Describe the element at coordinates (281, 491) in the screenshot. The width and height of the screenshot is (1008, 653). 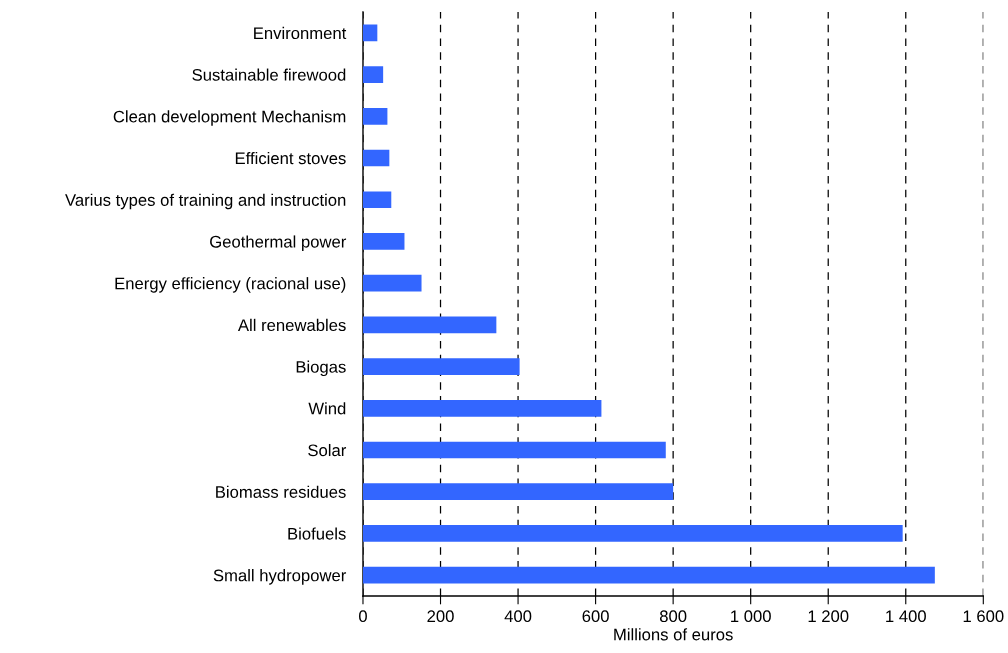
I see `y-tick-label: Biomass residues` at that location.